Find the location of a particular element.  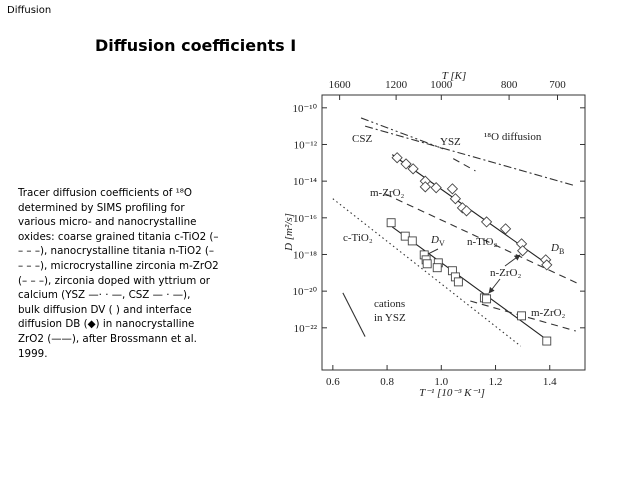

y-tick-label: 10⁻¹⁰ is located at coordinates (304, 109).